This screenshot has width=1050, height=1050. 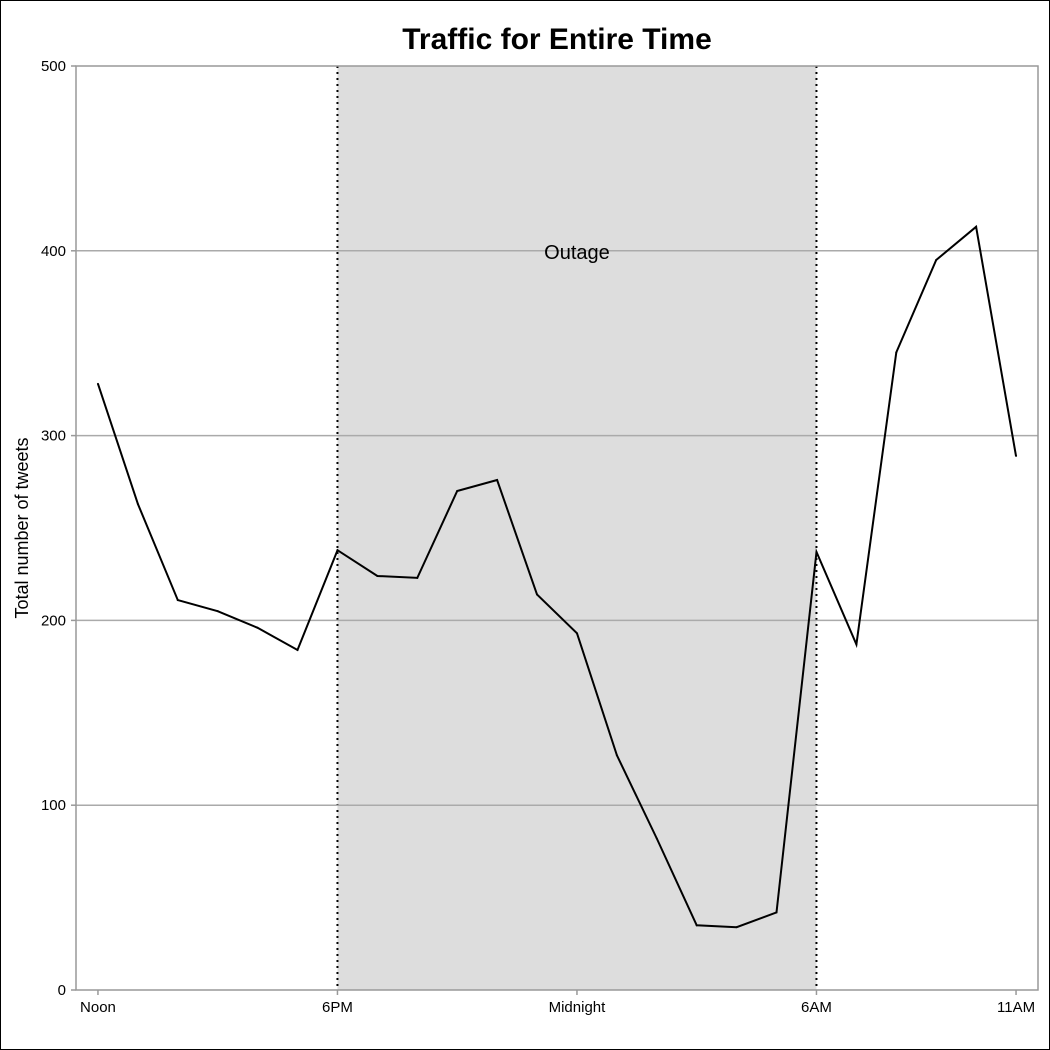 I want to click on y-tick-label: 300, so click(x=53, y=436).